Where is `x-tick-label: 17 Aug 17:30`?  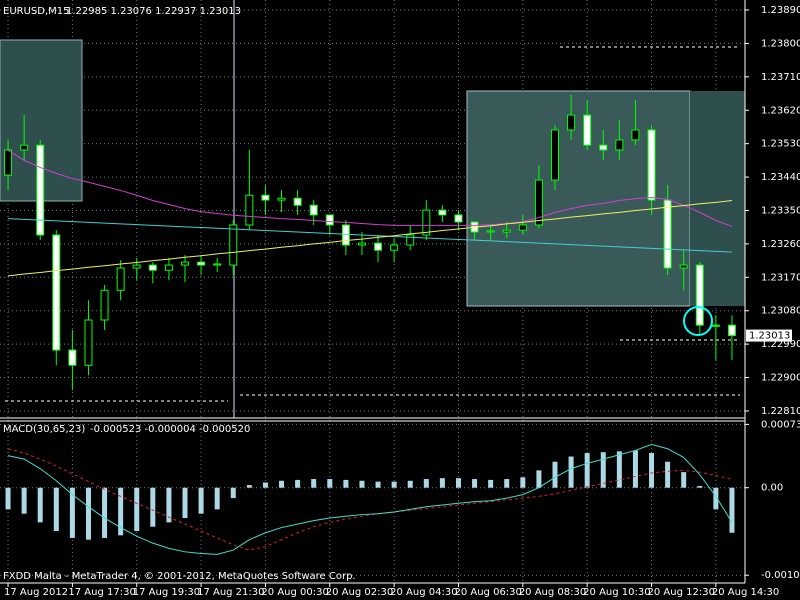 x-tick-label: 17 Aug 17:30 is located at coordinates (101, 592).